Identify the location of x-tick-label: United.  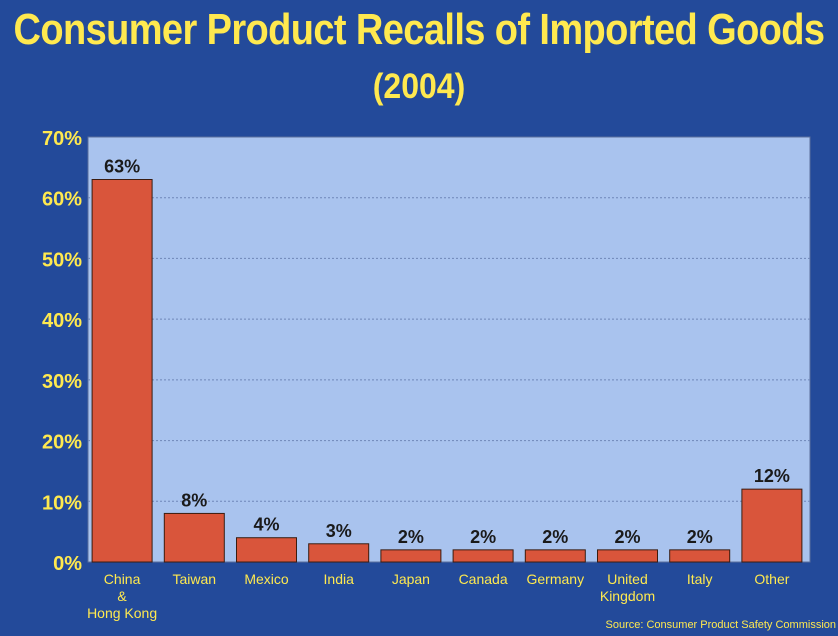
(627, 579).